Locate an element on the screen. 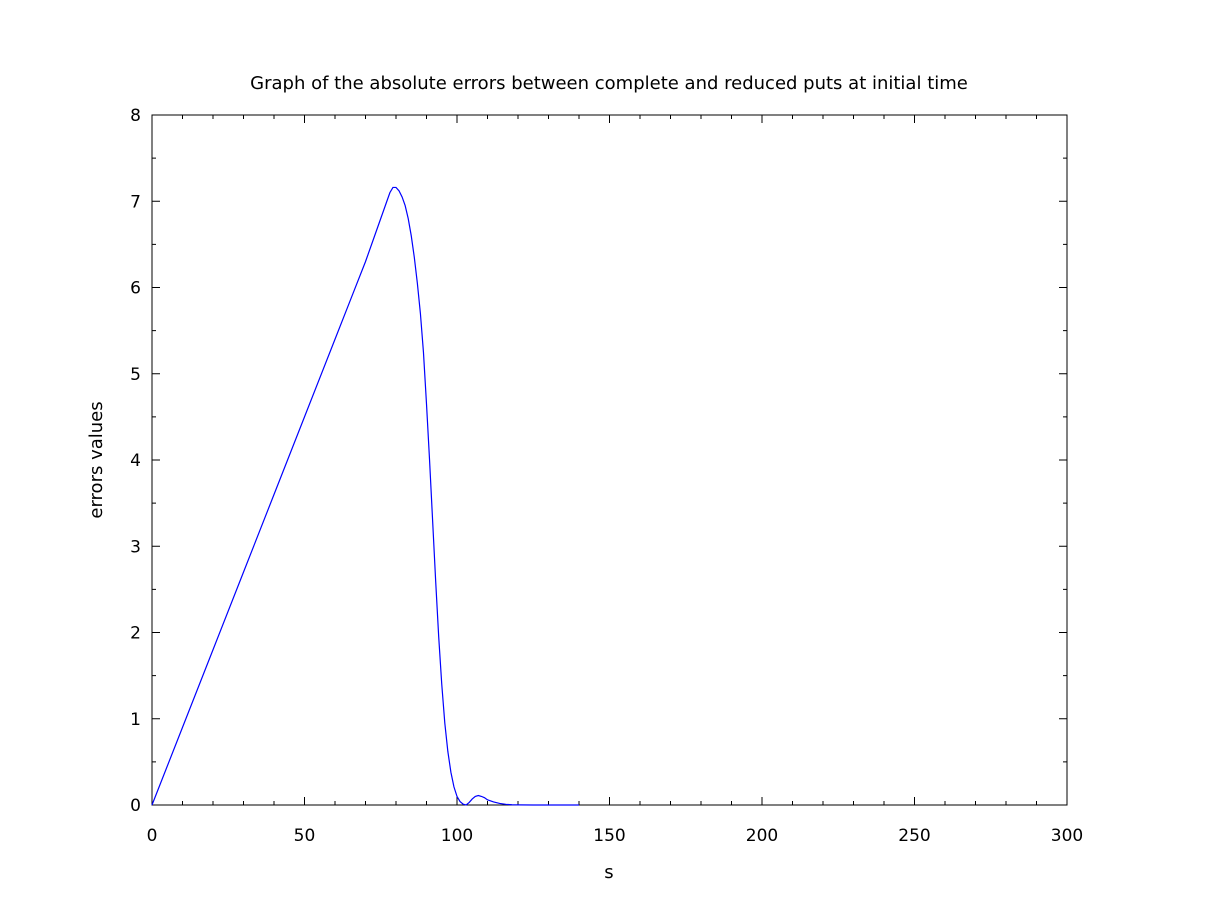 The width and height of the screenshot is (1220, 920). x-tick-label: 300 is located at coordinates (1067, 836).